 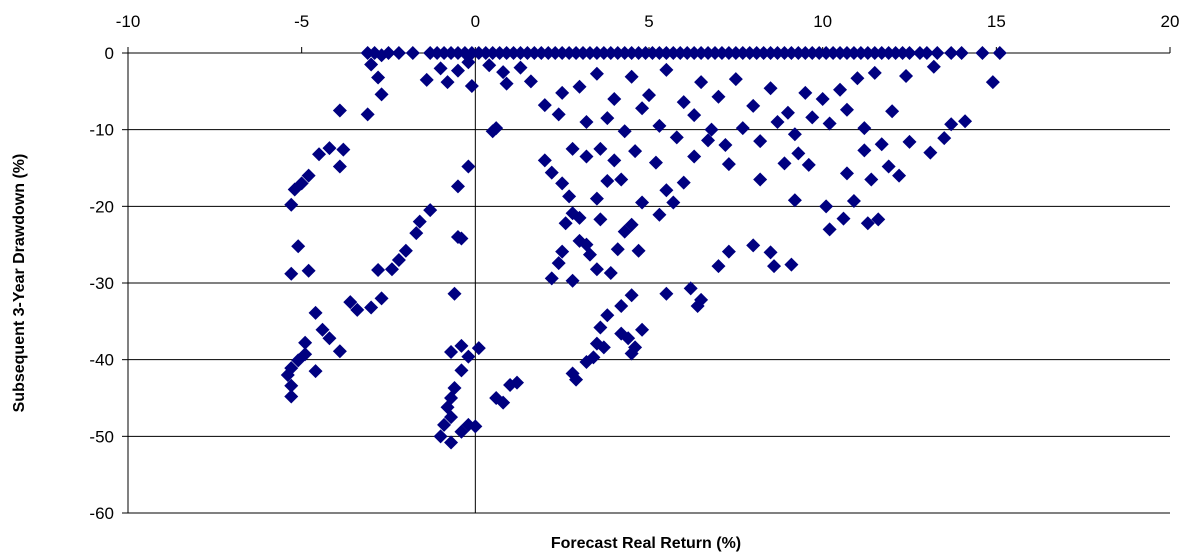 What do you see at coordinates (646, 543) in the screenshot?
I see `x-axis-title: Forecast Real Return (%)` at bounding box center [646, 543].